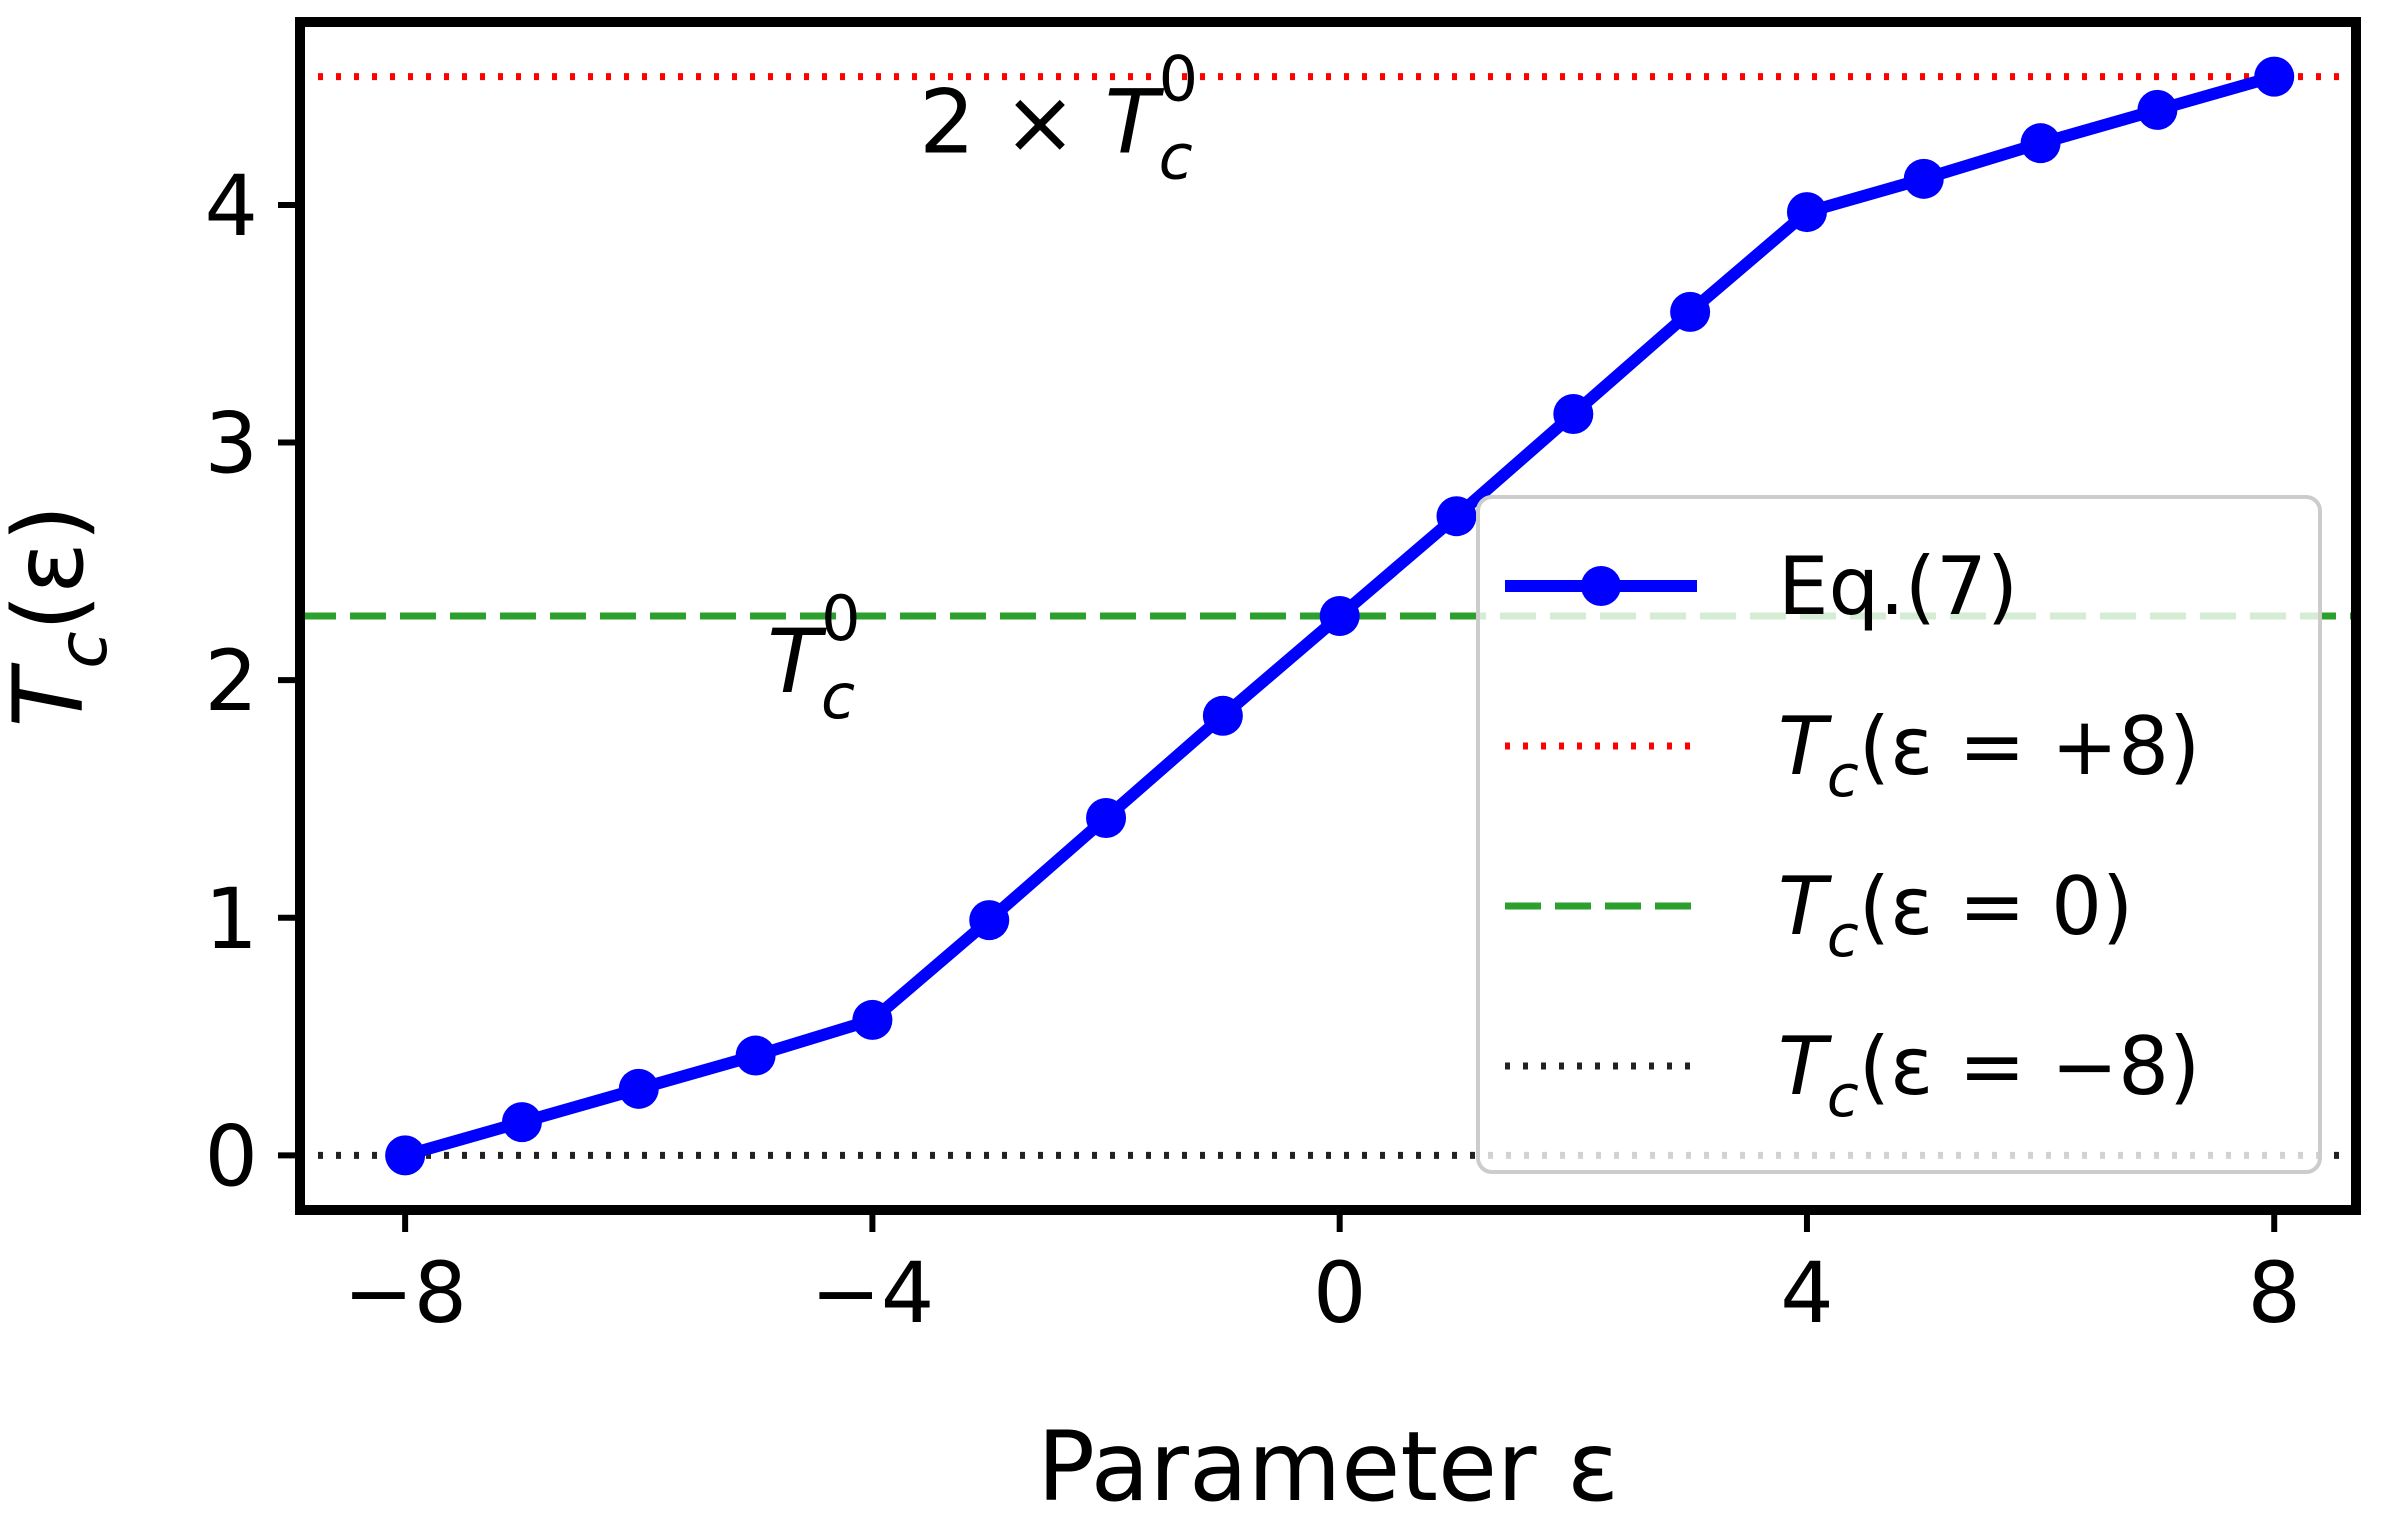 The height and width of the screenshot is (1520, 2384). I want to click on legend-label-1: Eq.(7), so click(1898, 586).